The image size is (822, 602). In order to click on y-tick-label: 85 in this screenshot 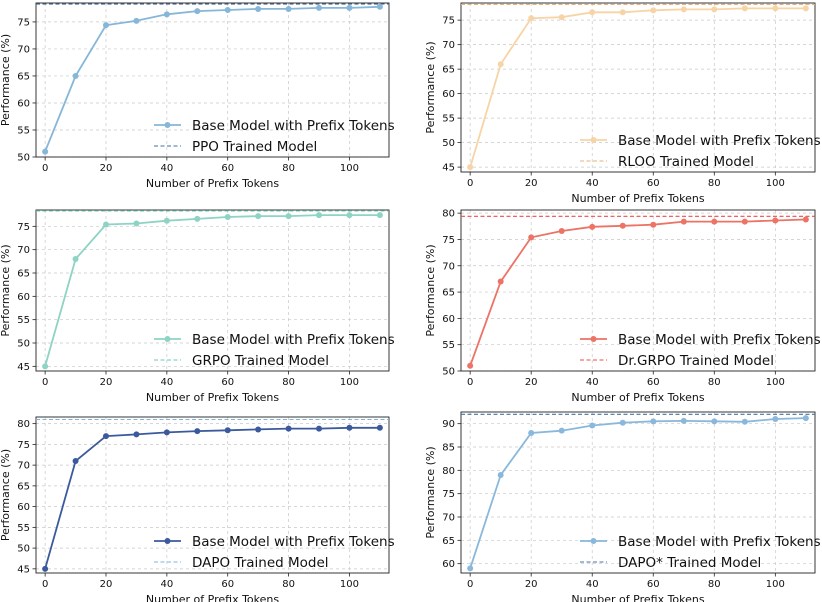, I will do `click(448, 448)`.